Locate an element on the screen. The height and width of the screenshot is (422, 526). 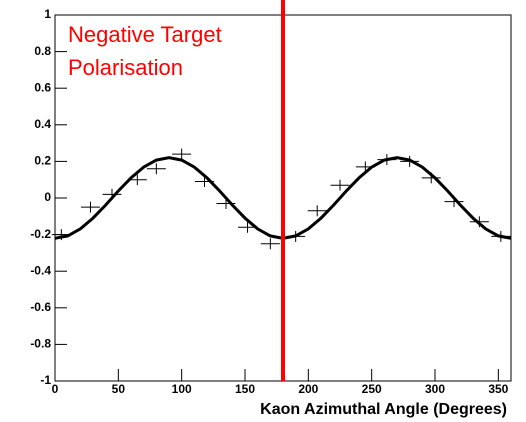
x-tick-label: 250 is located at coordinates (372, 389).